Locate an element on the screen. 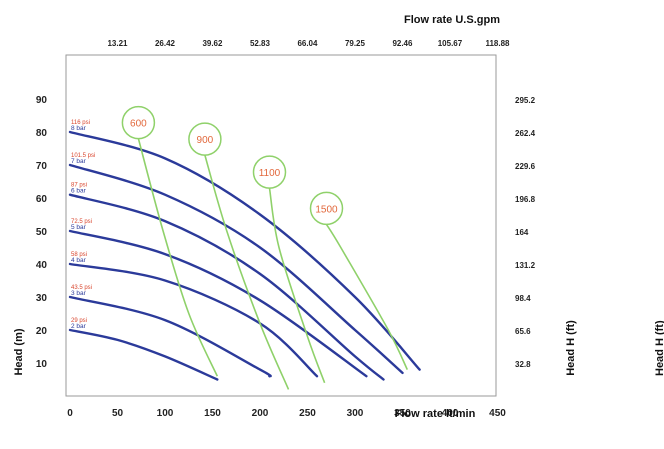 The width and height of the screenshot is (664, 449). pressure-psi-label: 101.5 psi is located at coordinates (83, 156).